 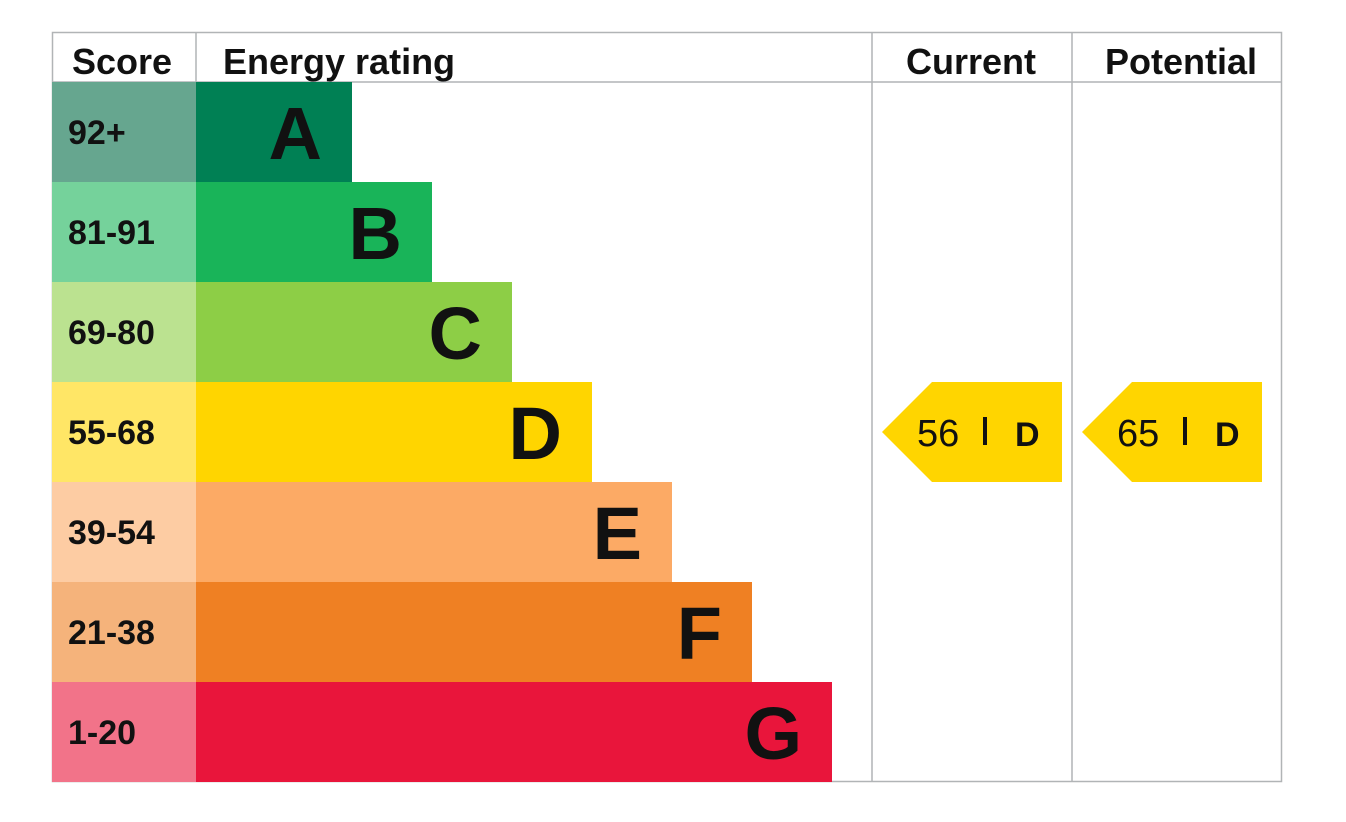 I want to click on score-range-label: 69-80, so click(x=111, y=333).